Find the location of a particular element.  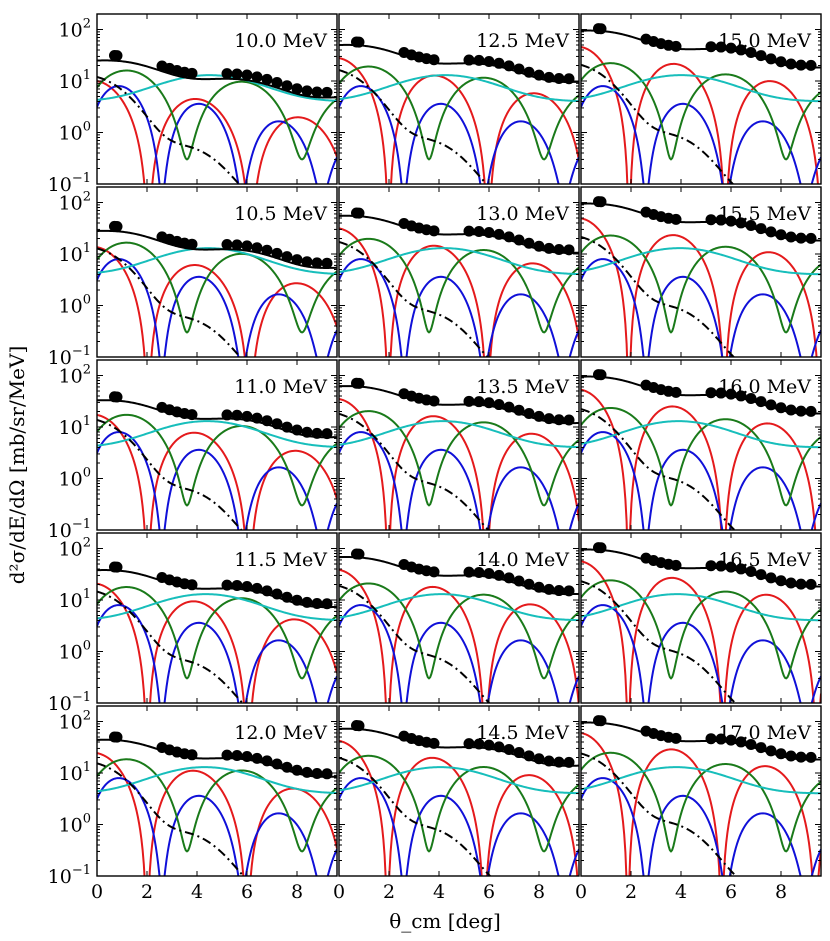

panel: 15.0 MeV is located at coordinates (701, 99).